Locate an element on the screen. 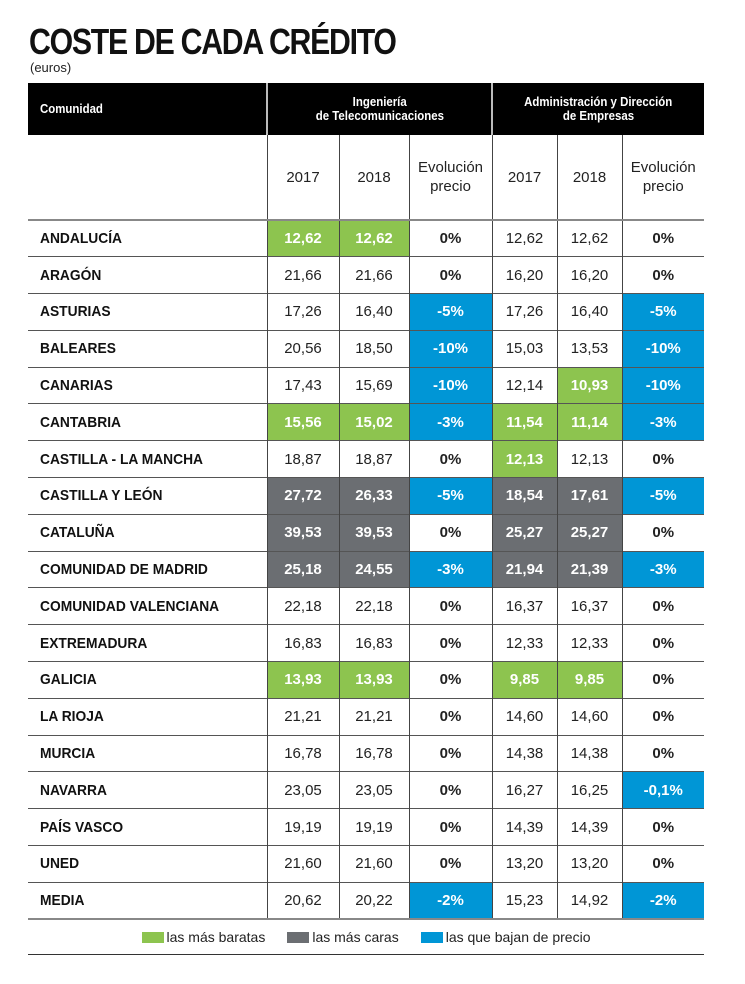  header-group-telecom-line2: de Telecomunicaciones is located at coordinates (379, 115).